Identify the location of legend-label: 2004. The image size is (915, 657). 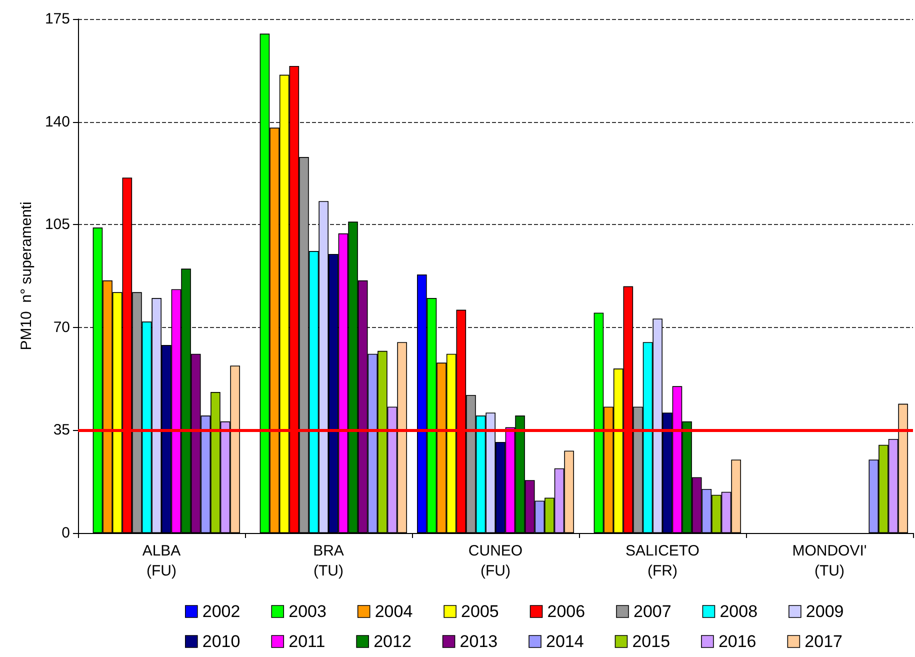
(393, 611).